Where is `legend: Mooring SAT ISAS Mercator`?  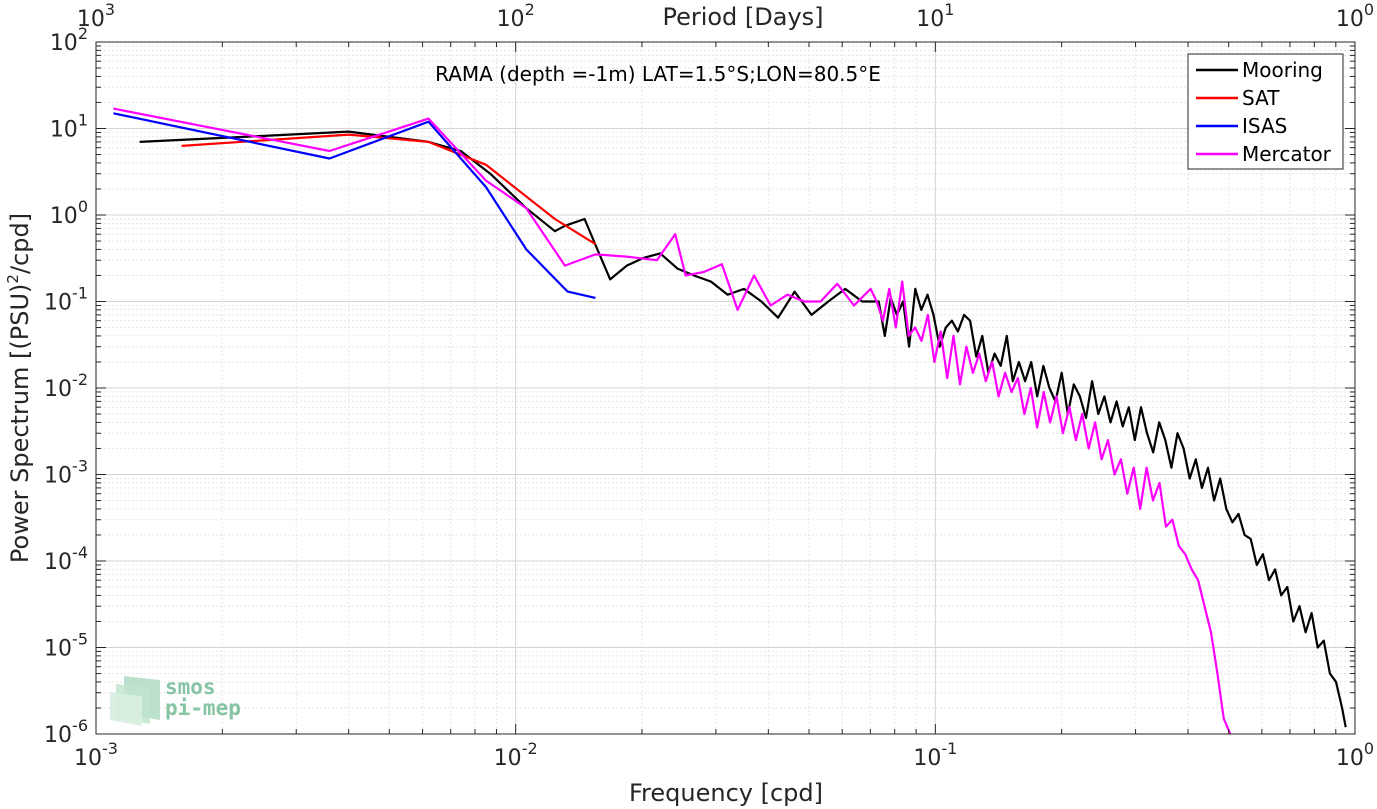 legend: Mooring SAT ISAS Mercator is located at coordinates (1265, 111).